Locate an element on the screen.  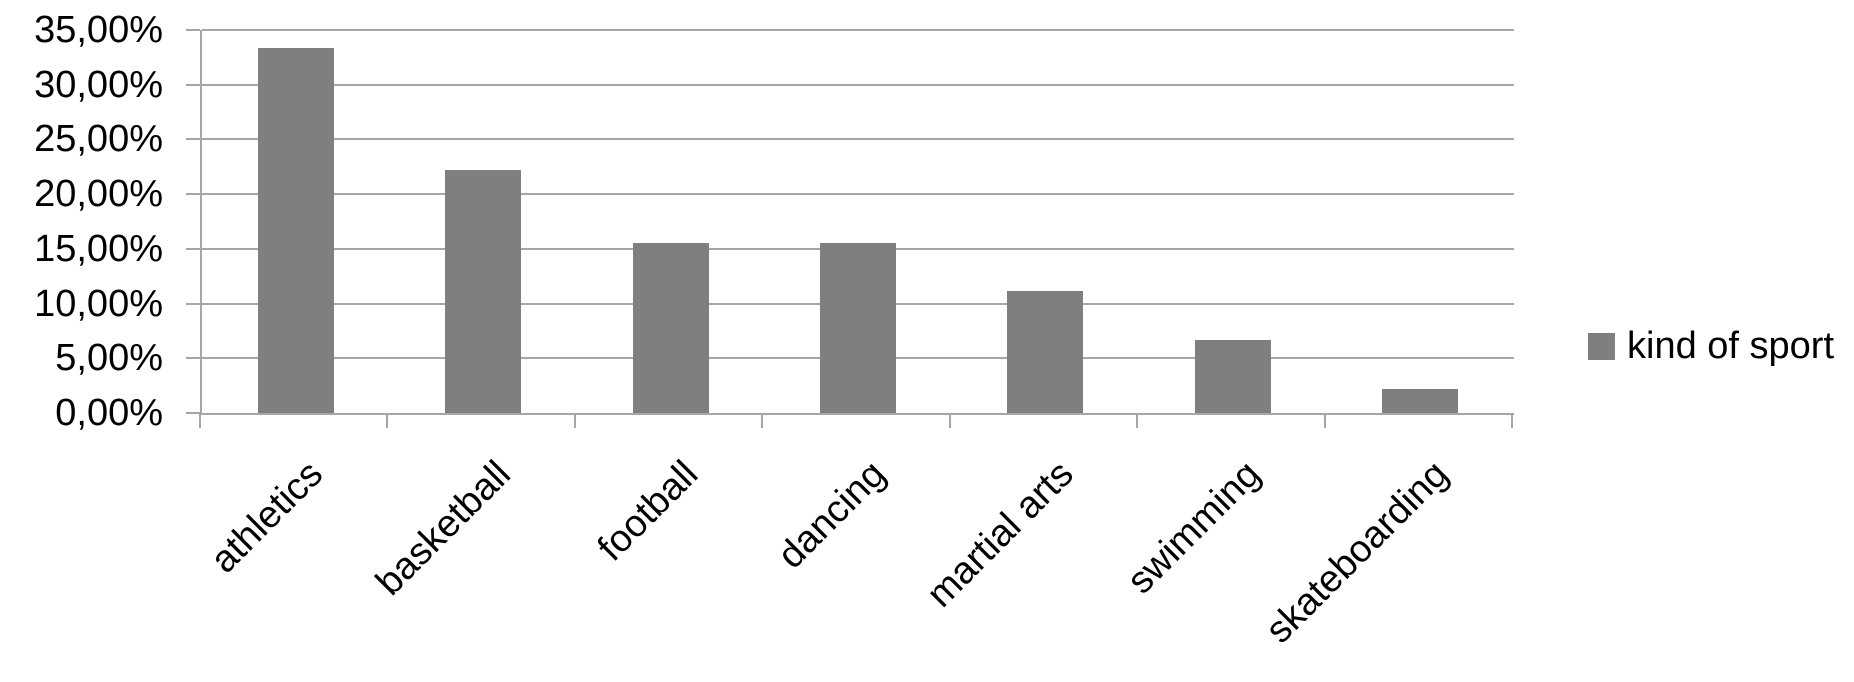
y-axis-tick-label: 20,00% is located at coordinates (98, 194).